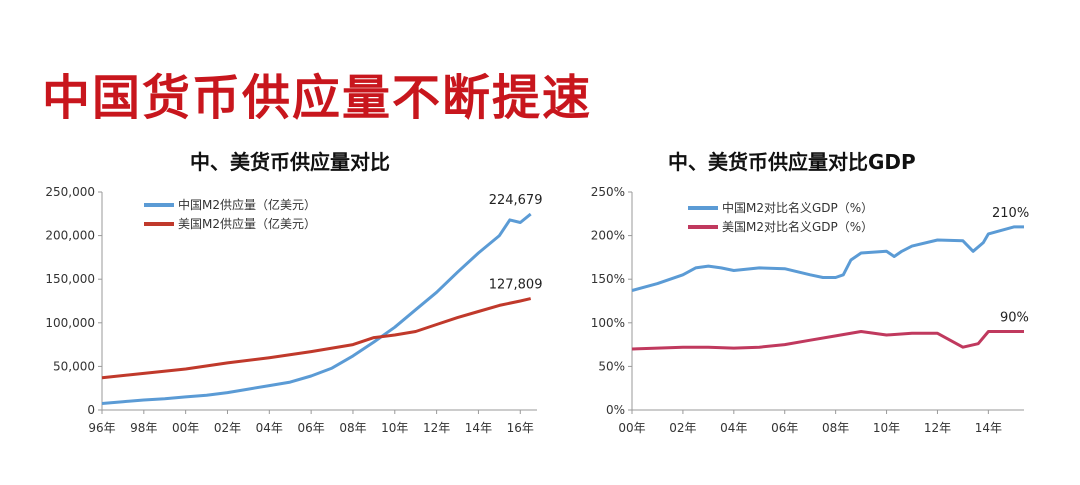 The image size is (1080, 485). I want to click on y-tick-label: 150,000, so click(70, 279).